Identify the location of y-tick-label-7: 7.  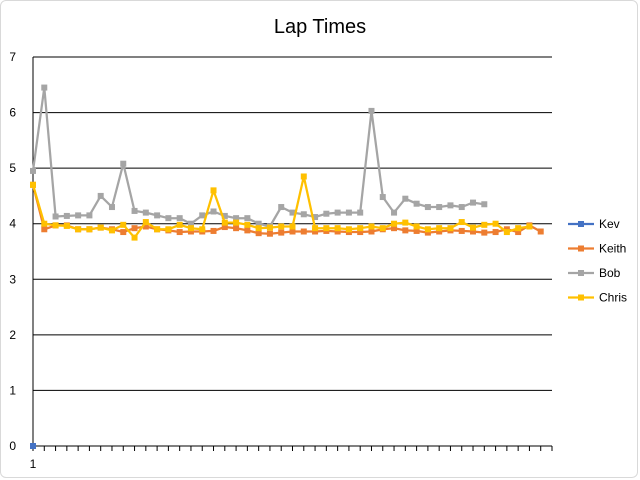
(12, 57).